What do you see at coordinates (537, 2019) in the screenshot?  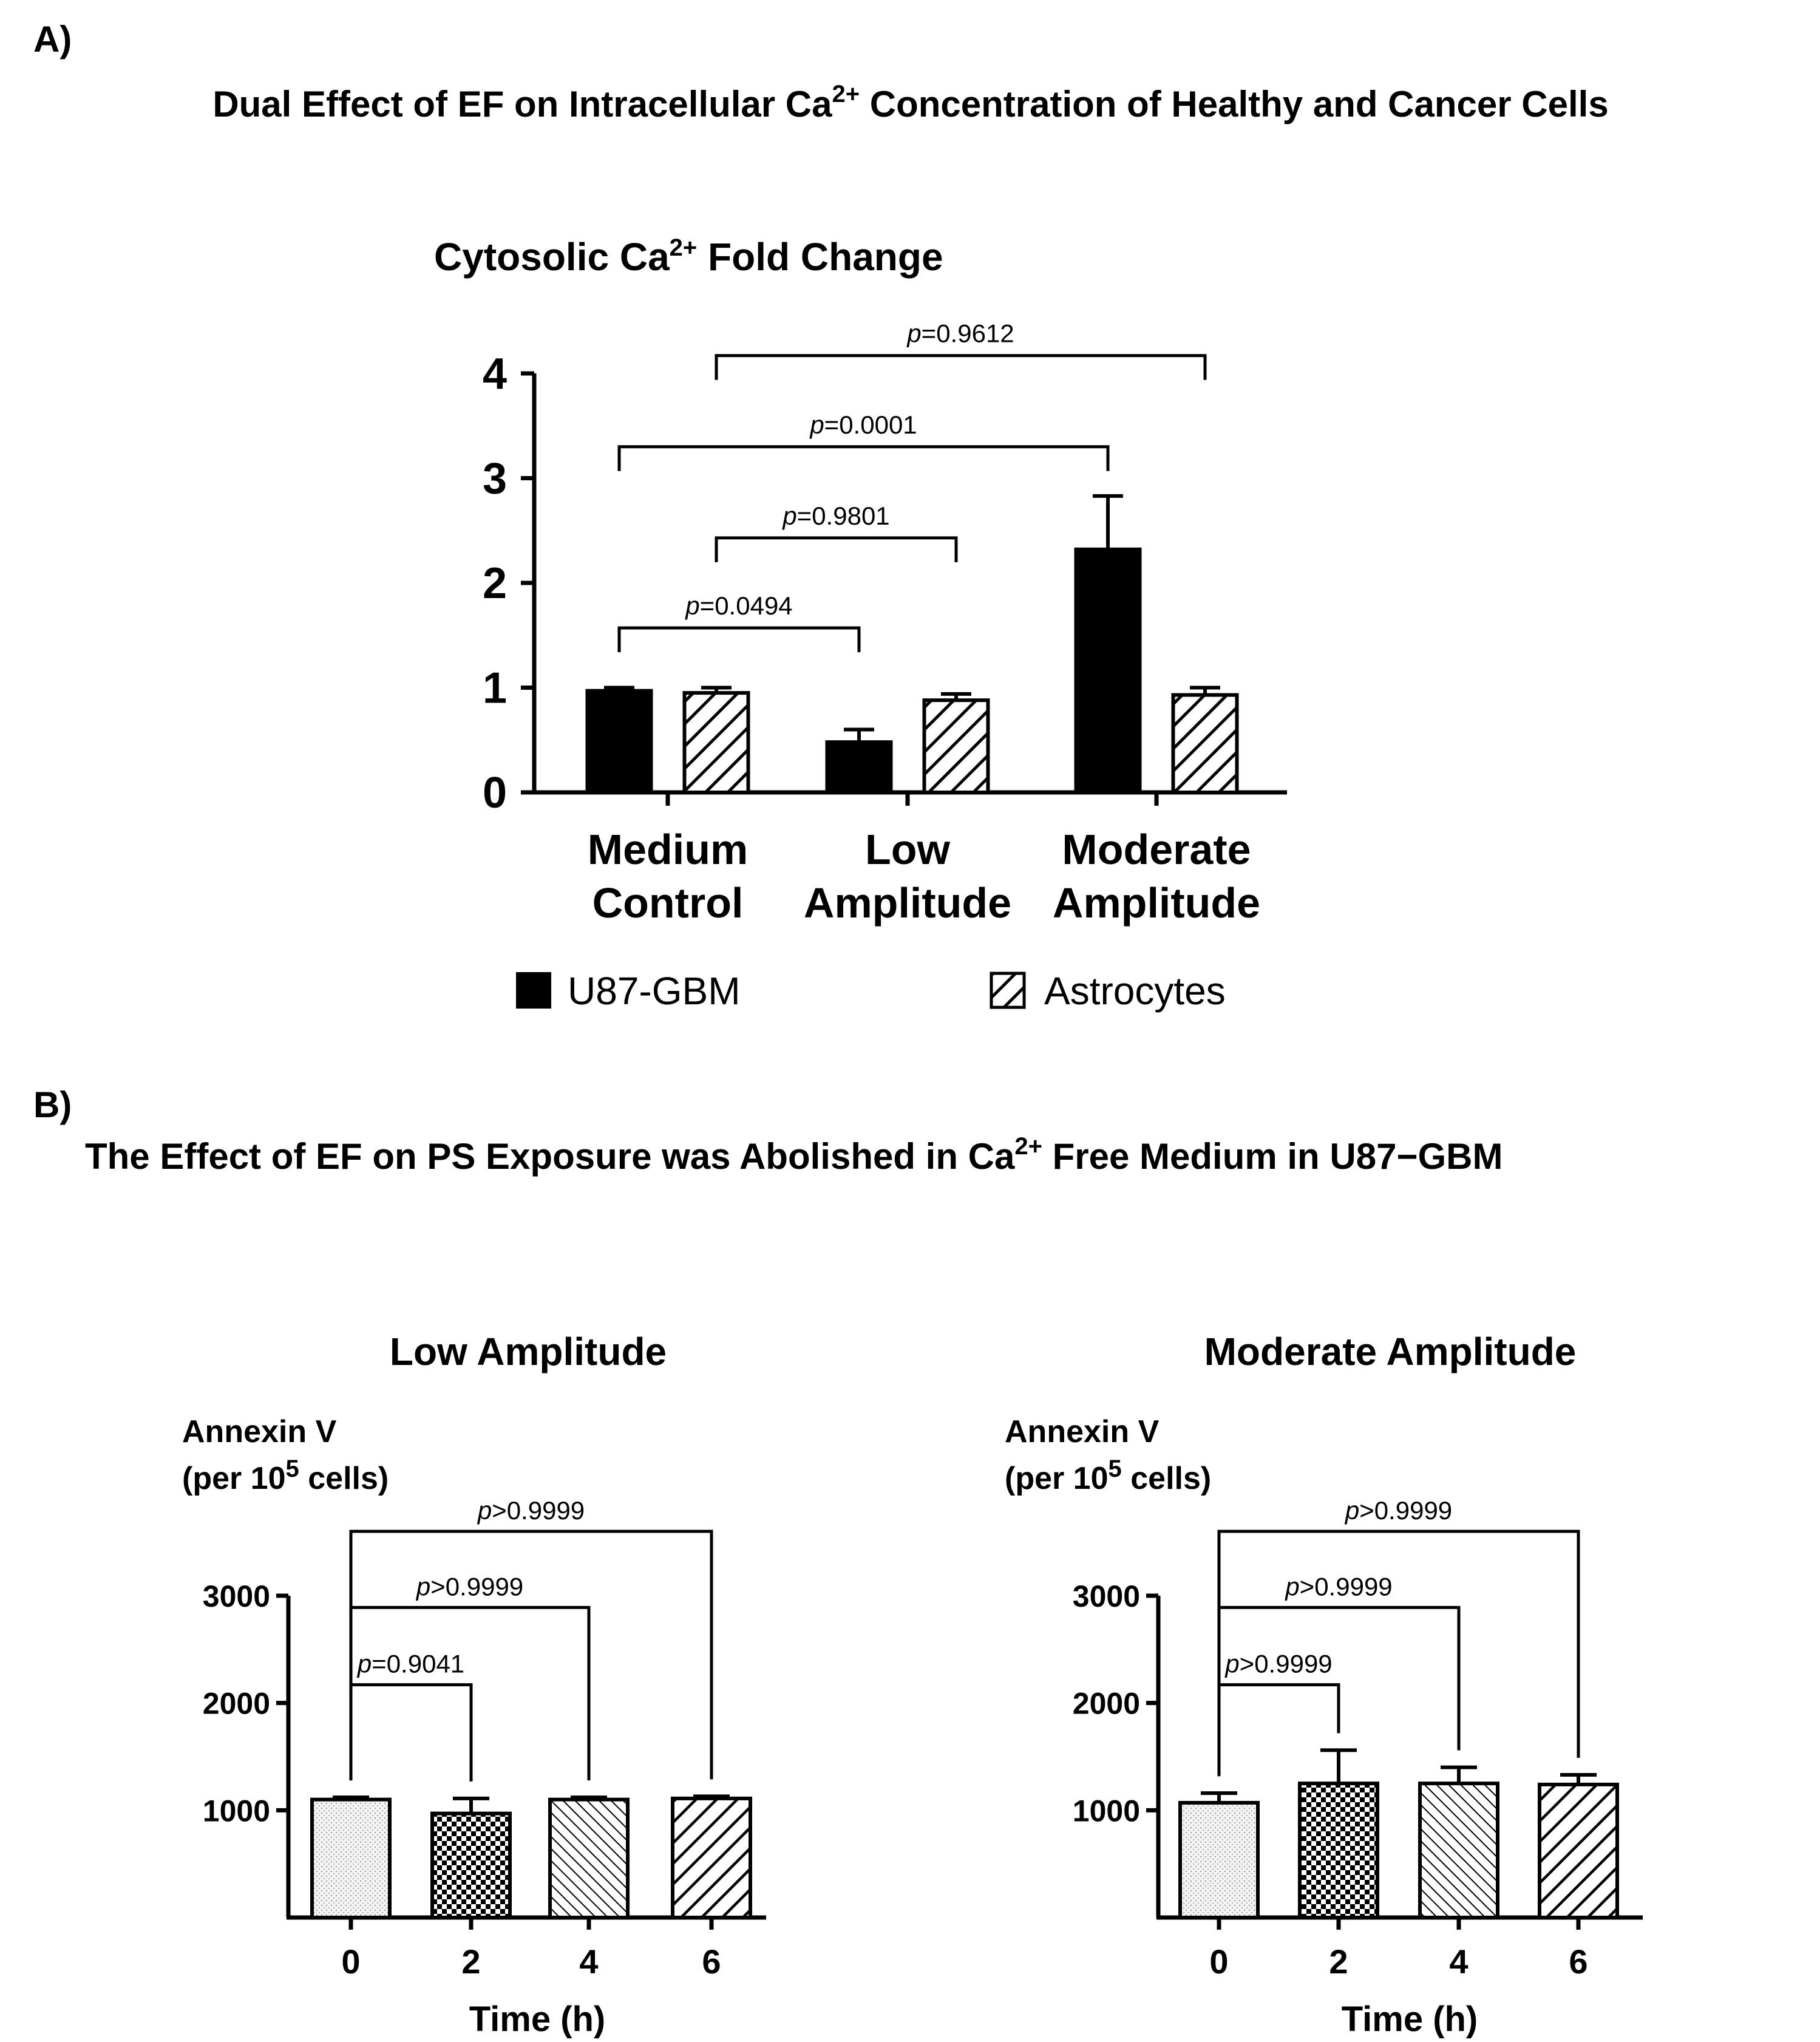 I see `chart-b1-xlabel: Time (h)` at bounding box center [537, 2019].